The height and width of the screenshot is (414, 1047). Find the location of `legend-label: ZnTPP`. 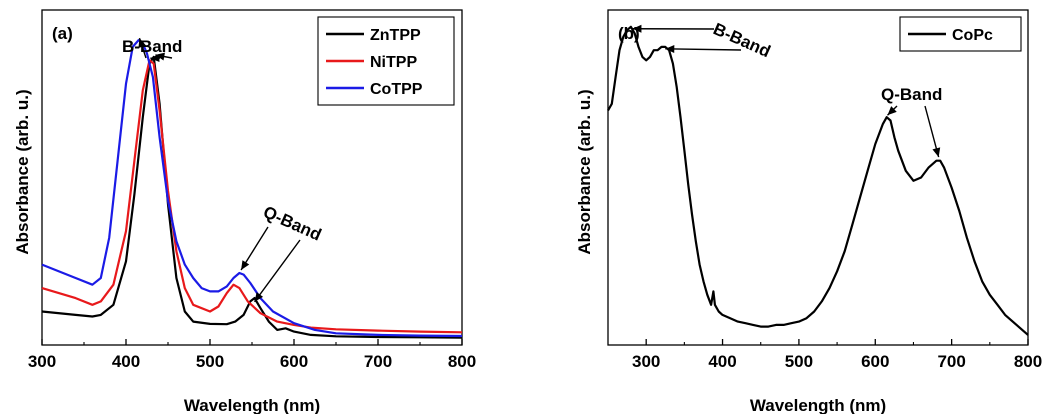

legend-label: ZnTPP is located at coordinates (395, 35).